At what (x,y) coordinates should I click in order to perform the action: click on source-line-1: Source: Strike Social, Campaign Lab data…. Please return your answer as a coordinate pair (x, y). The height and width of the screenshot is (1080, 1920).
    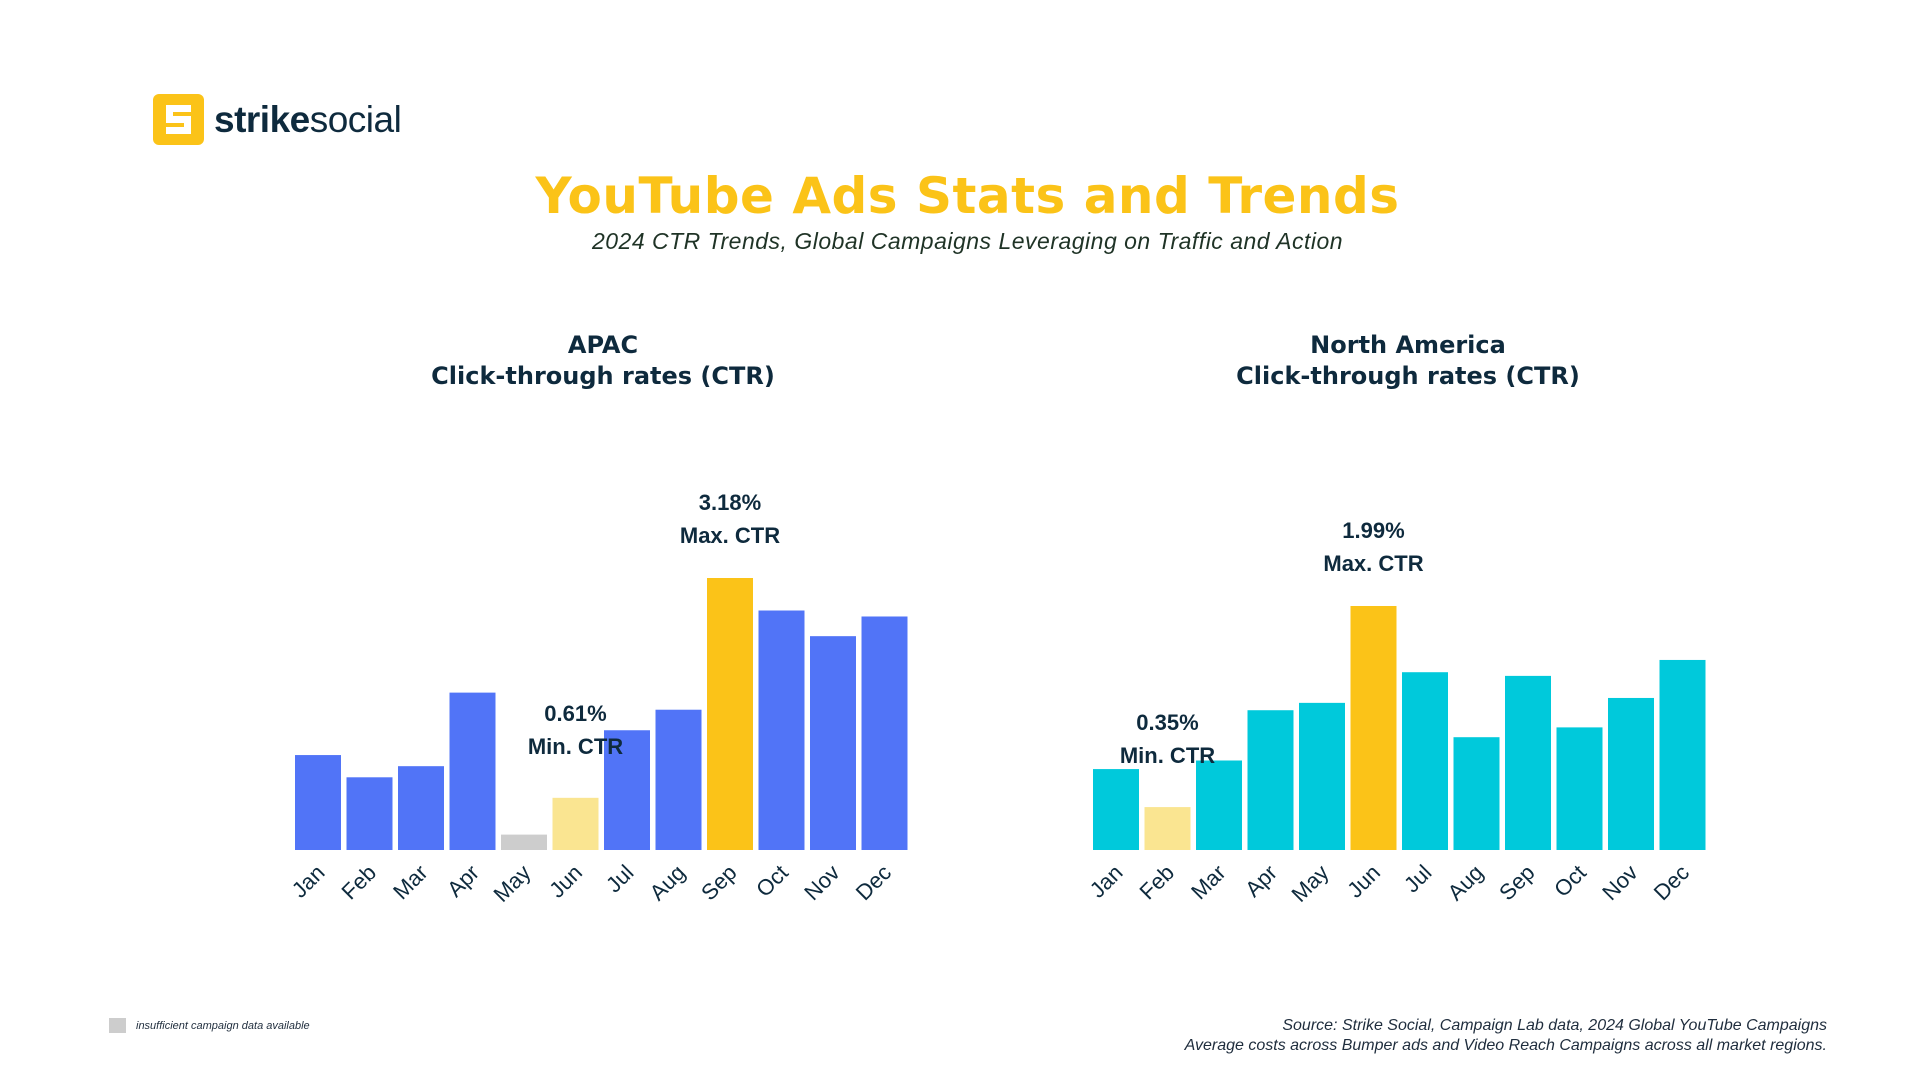
    Looking at the image, I should click on (1554, 1025).